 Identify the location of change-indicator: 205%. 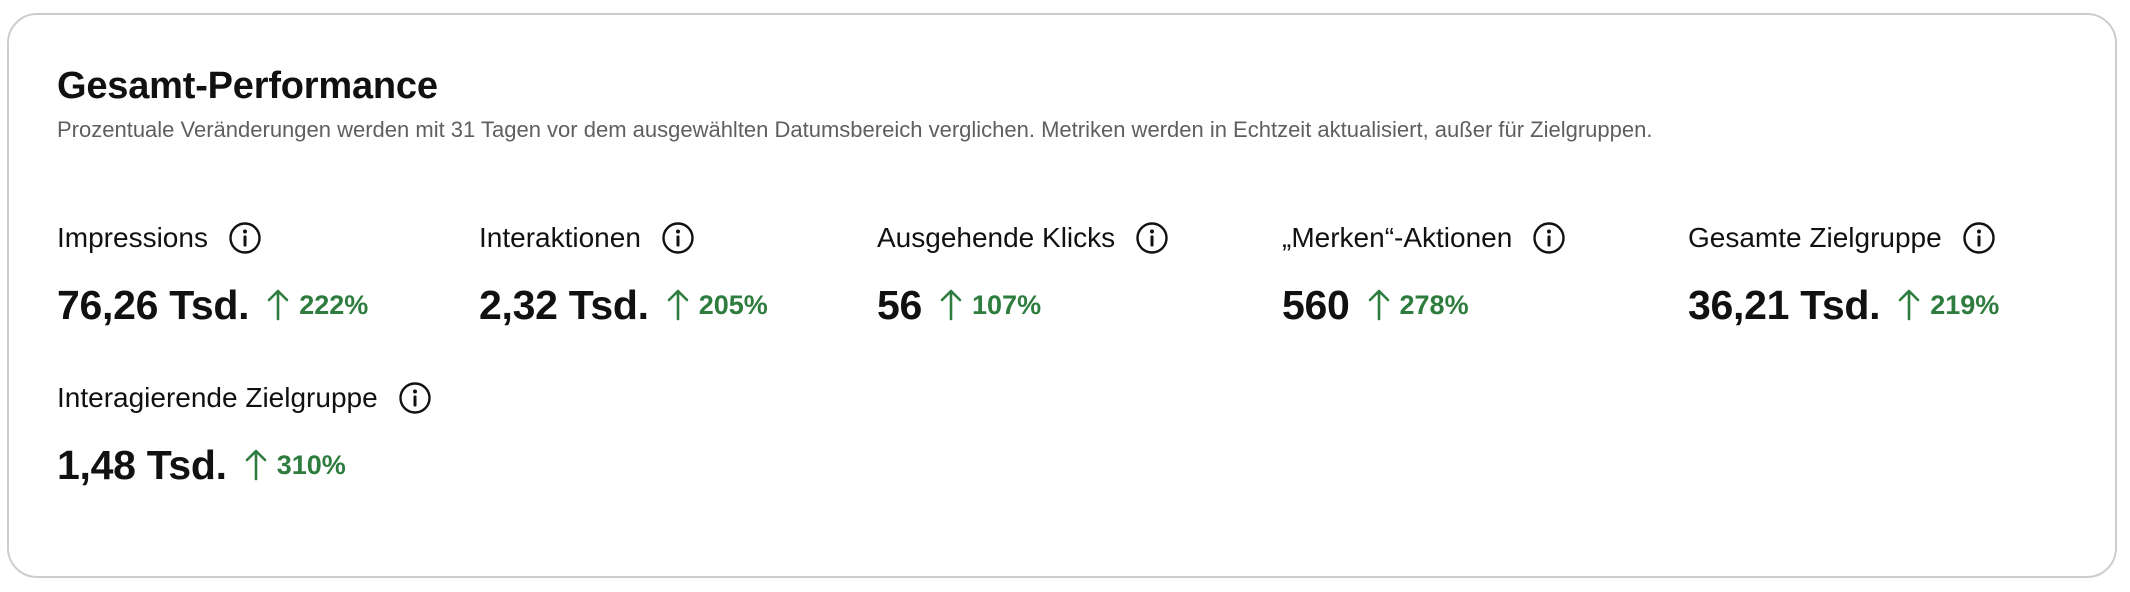
(717, 305).